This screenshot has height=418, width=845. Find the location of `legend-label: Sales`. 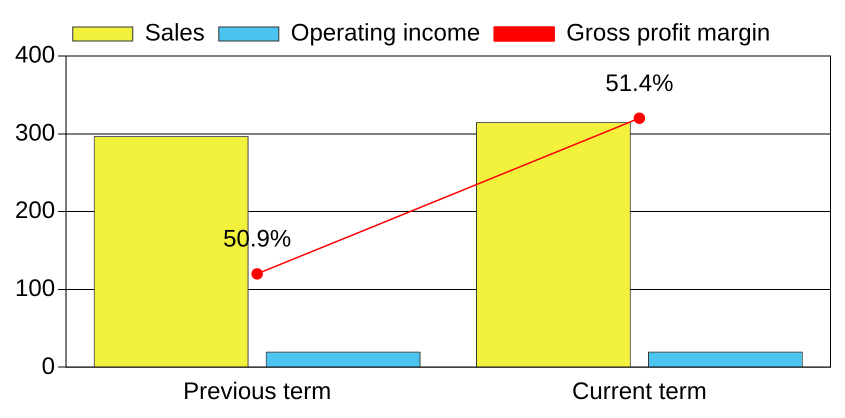

legend-label: Sales is located at coordinates (174, 33).